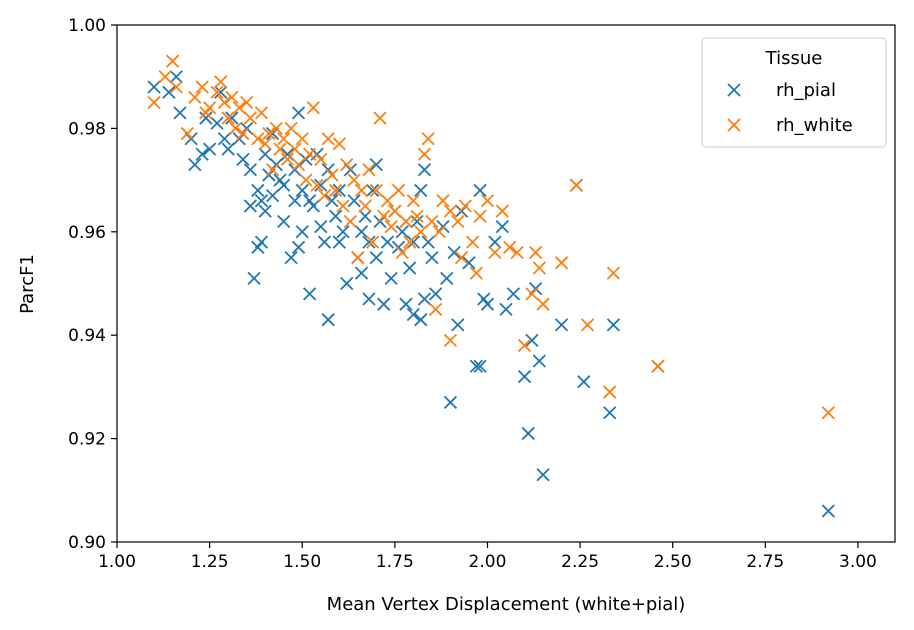 The image size is (914, 630). I want to click on legend-marker-rh_white, so click(734, 125).